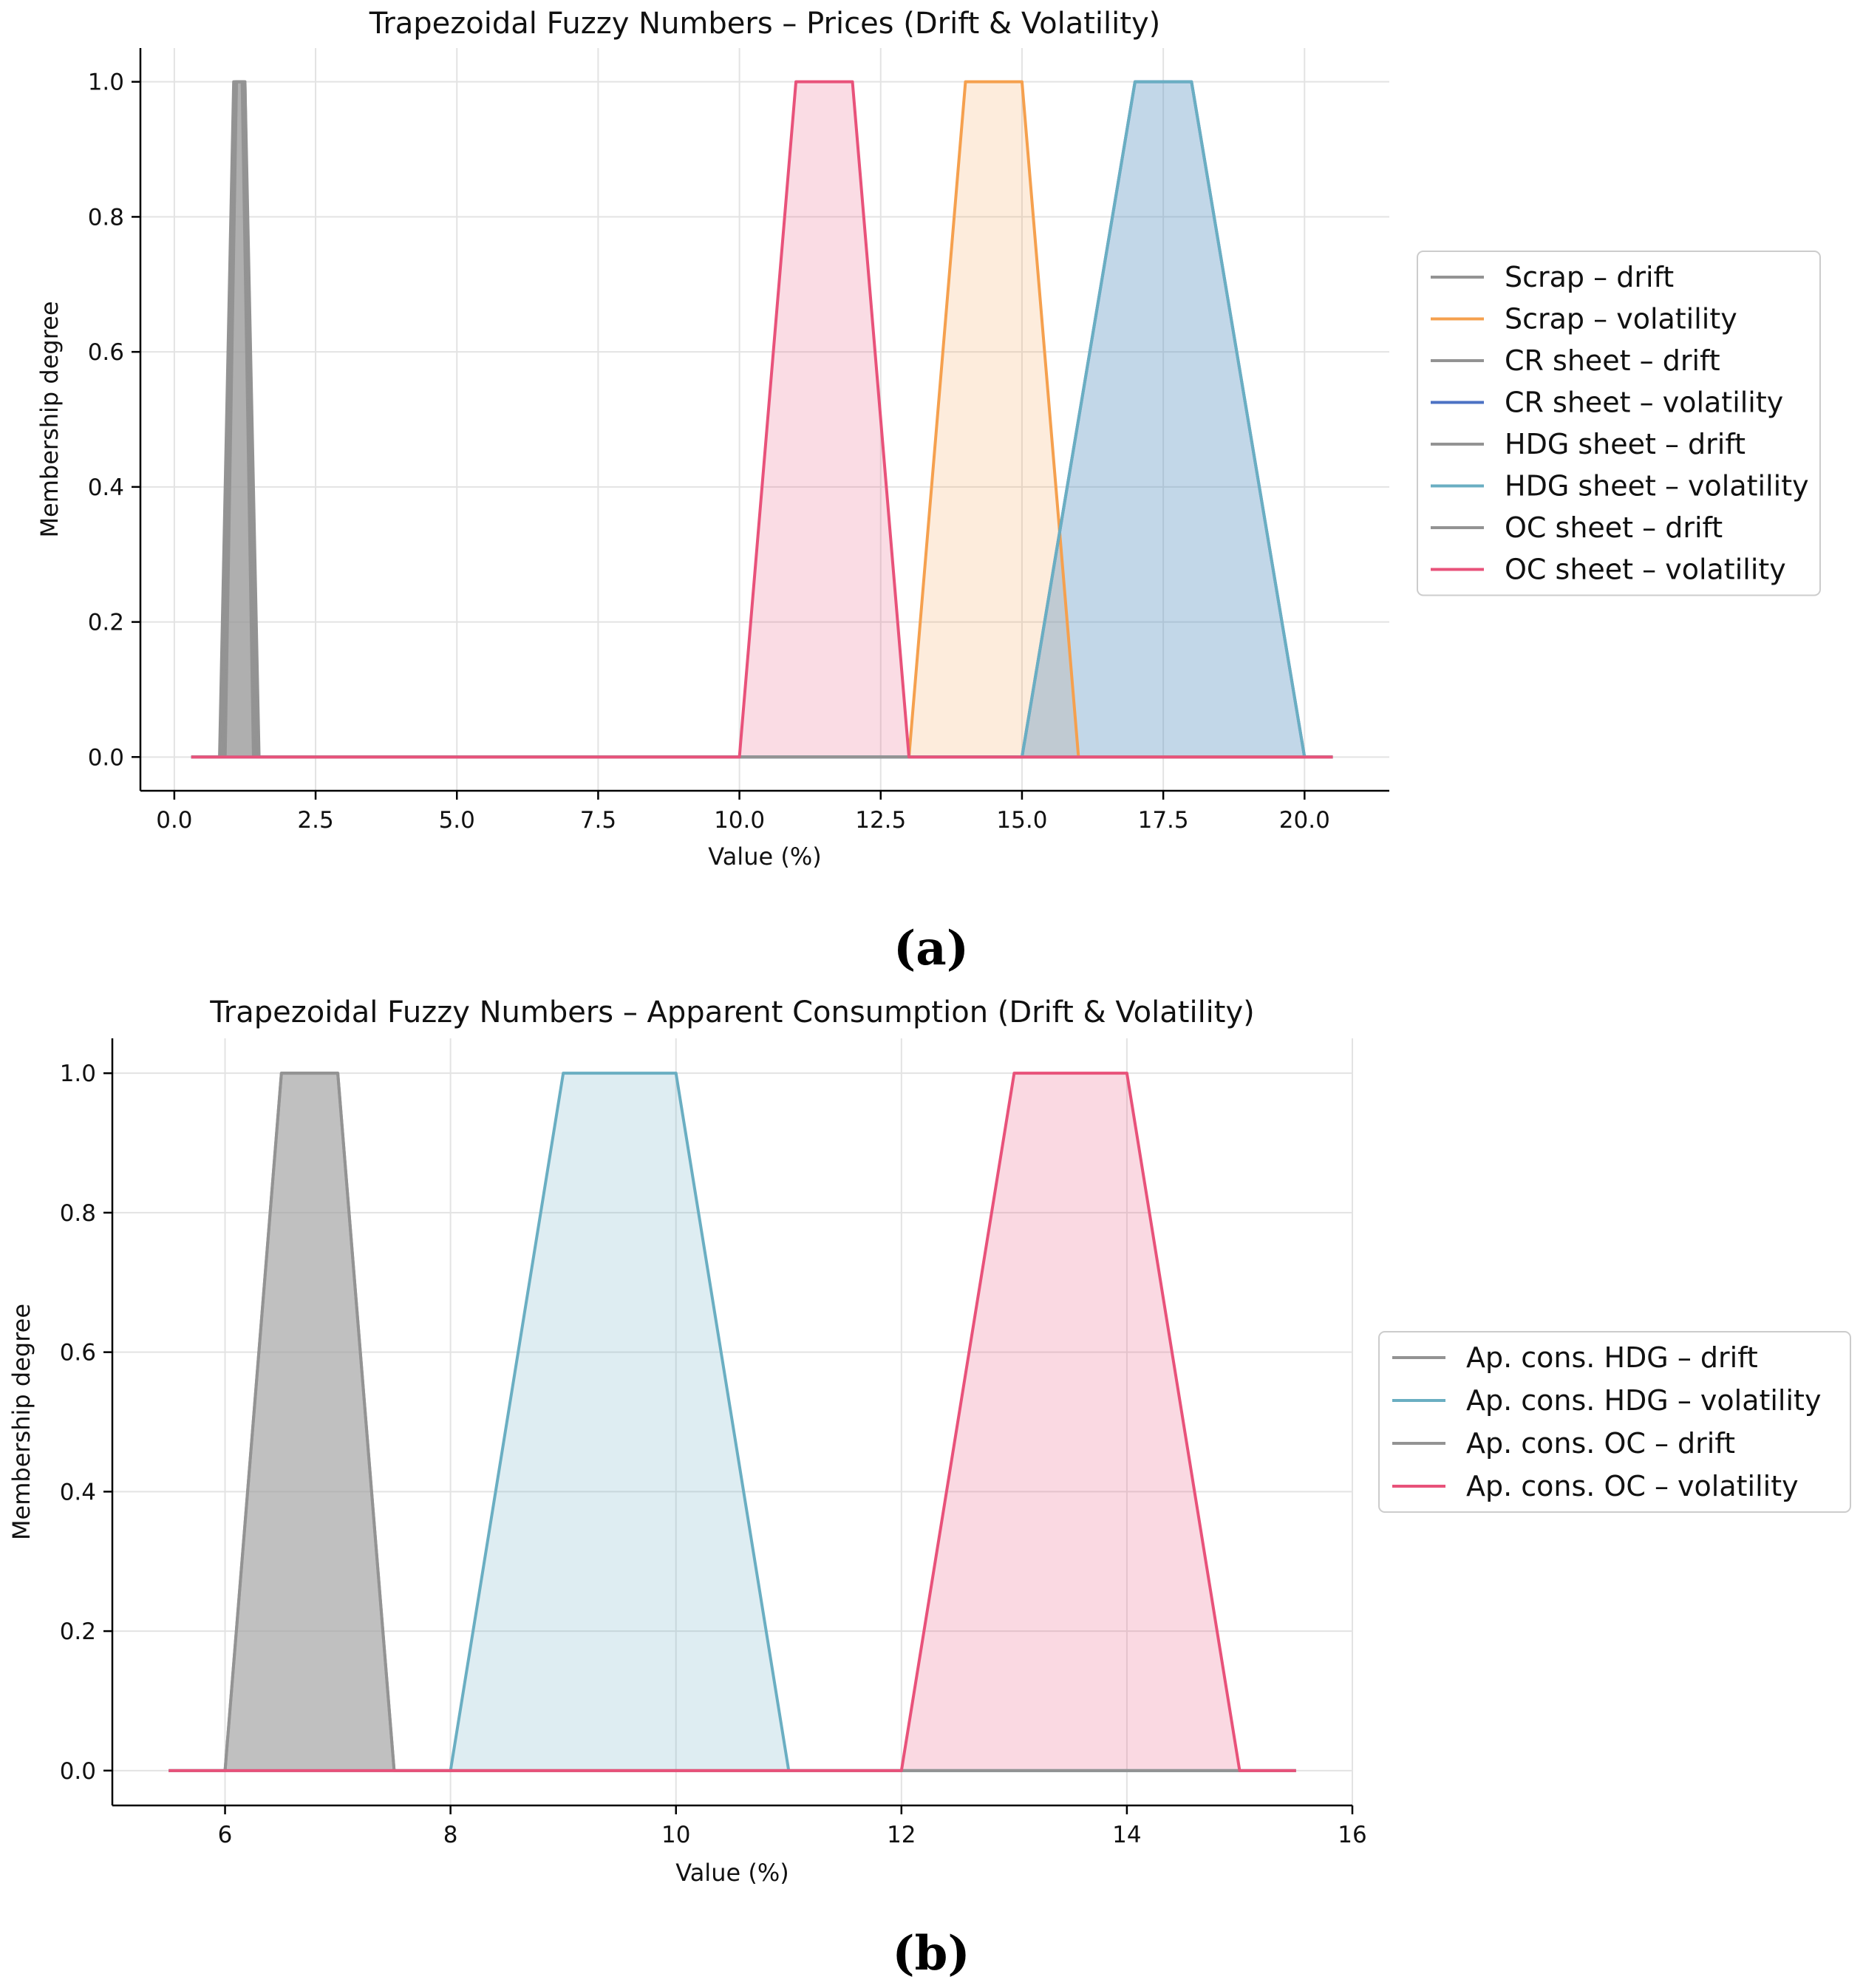  Describe the element at coordinates (739, 820) in the screenshot. I see `x-tick-label: 10.0` at that location.